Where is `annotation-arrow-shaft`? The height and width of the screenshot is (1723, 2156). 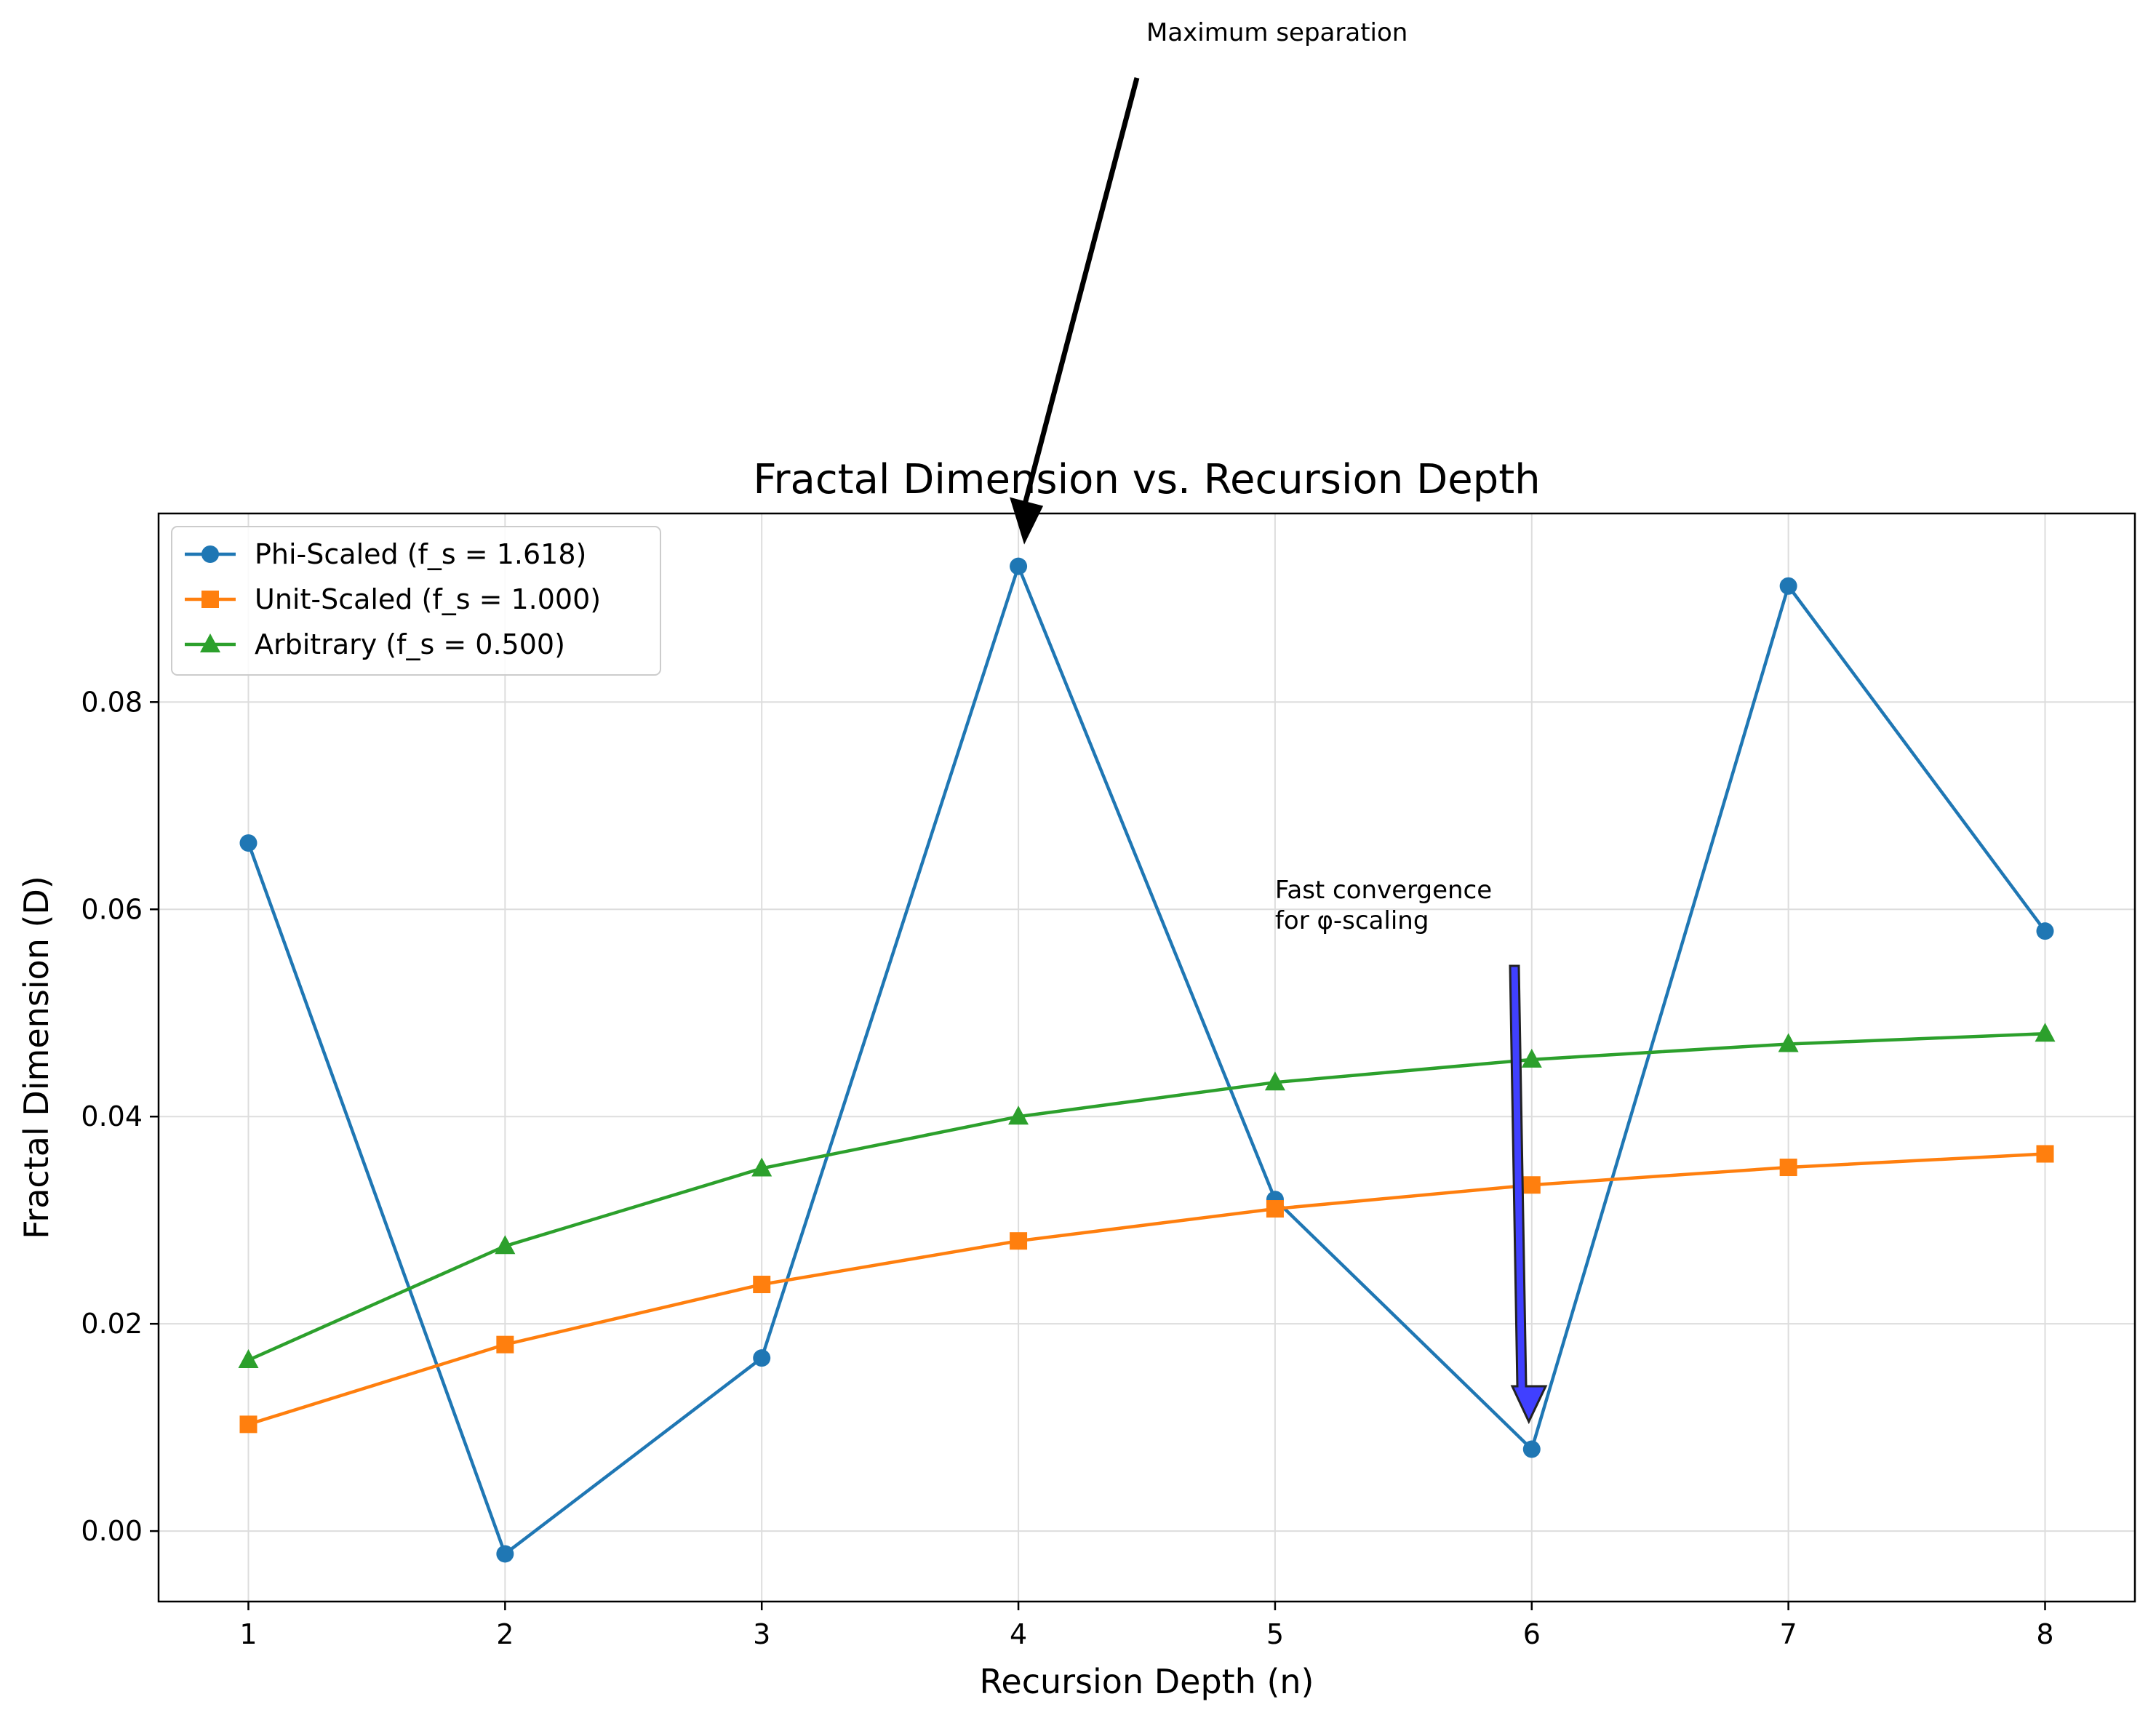 annotation-arrow-shaft is located at coordinates (1080, 292).